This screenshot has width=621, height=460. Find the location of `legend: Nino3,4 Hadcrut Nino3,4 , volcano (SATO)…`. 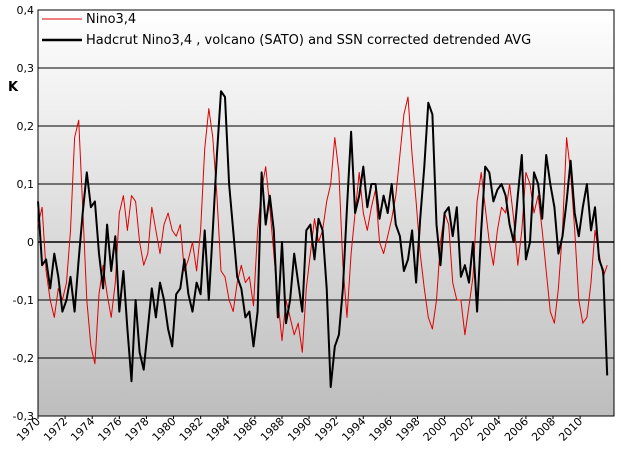

legend: Nino3,4 Hadcrut Nino3,4 , volcano (SATO)… is located at coordinates (286, 30).